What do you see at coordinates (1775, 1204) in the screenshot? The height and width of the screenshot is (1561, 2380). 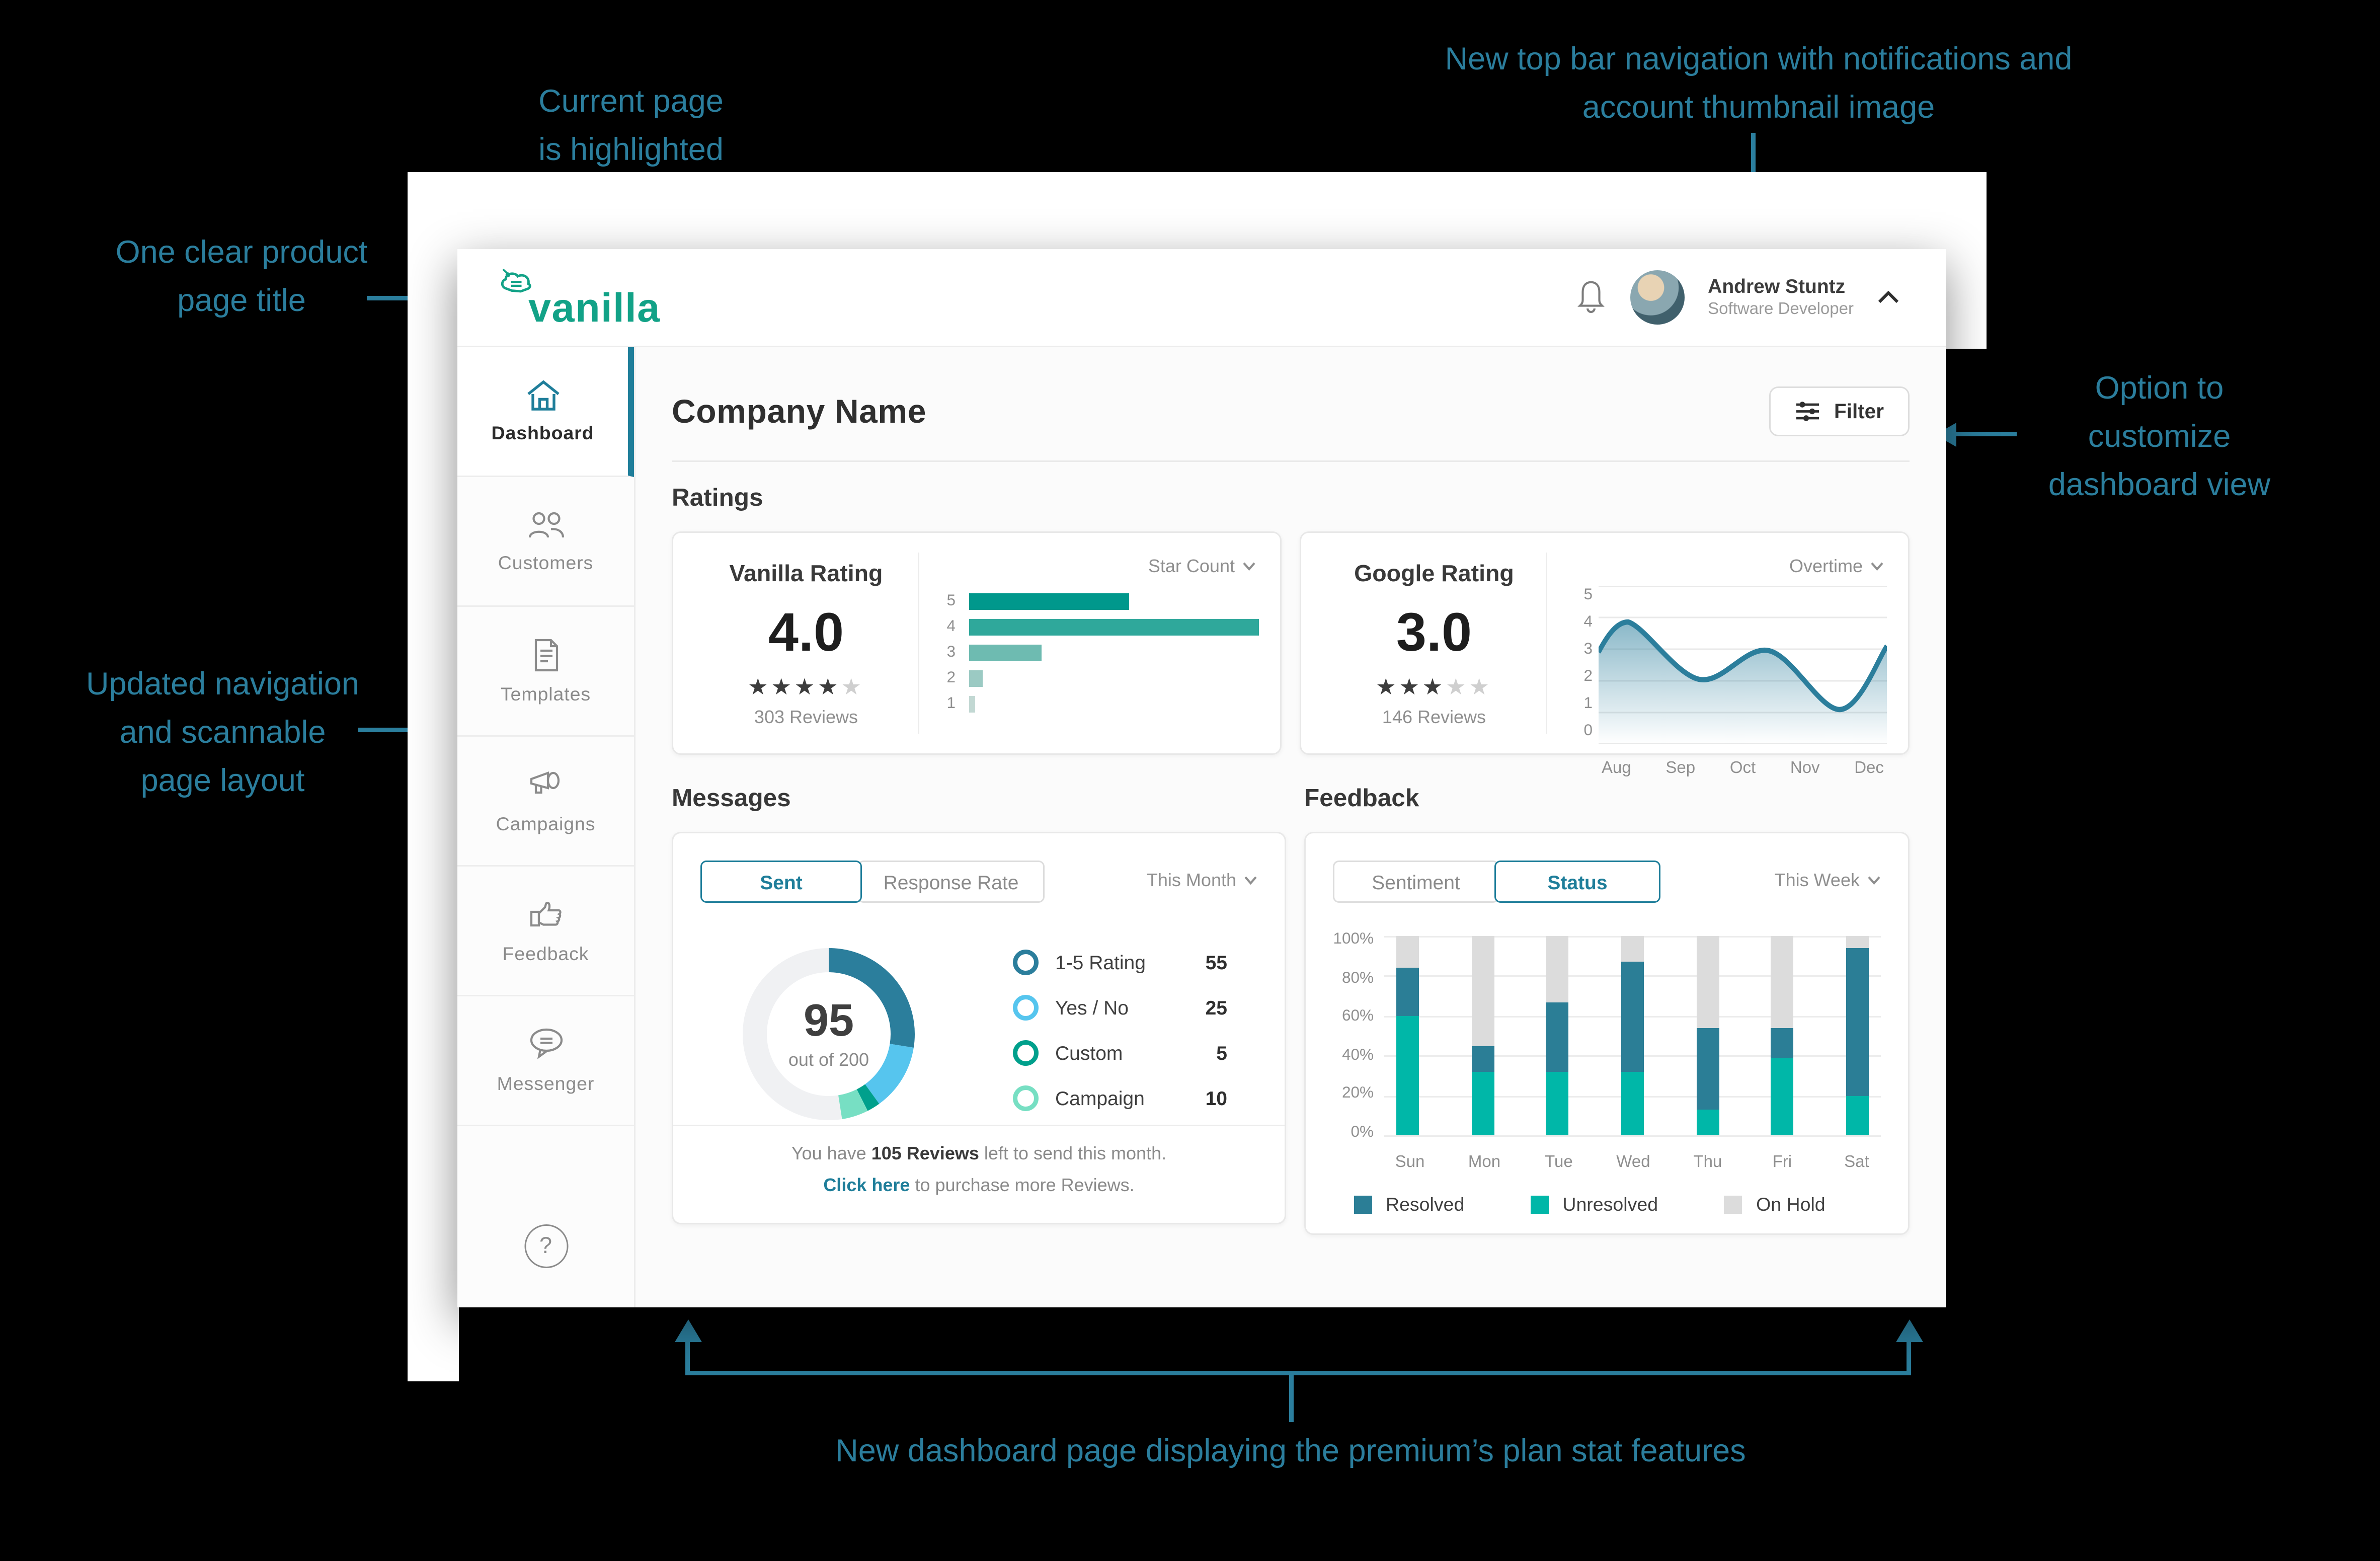 I see `legend-item: On Hold` at bounding box center [1775, 1204].